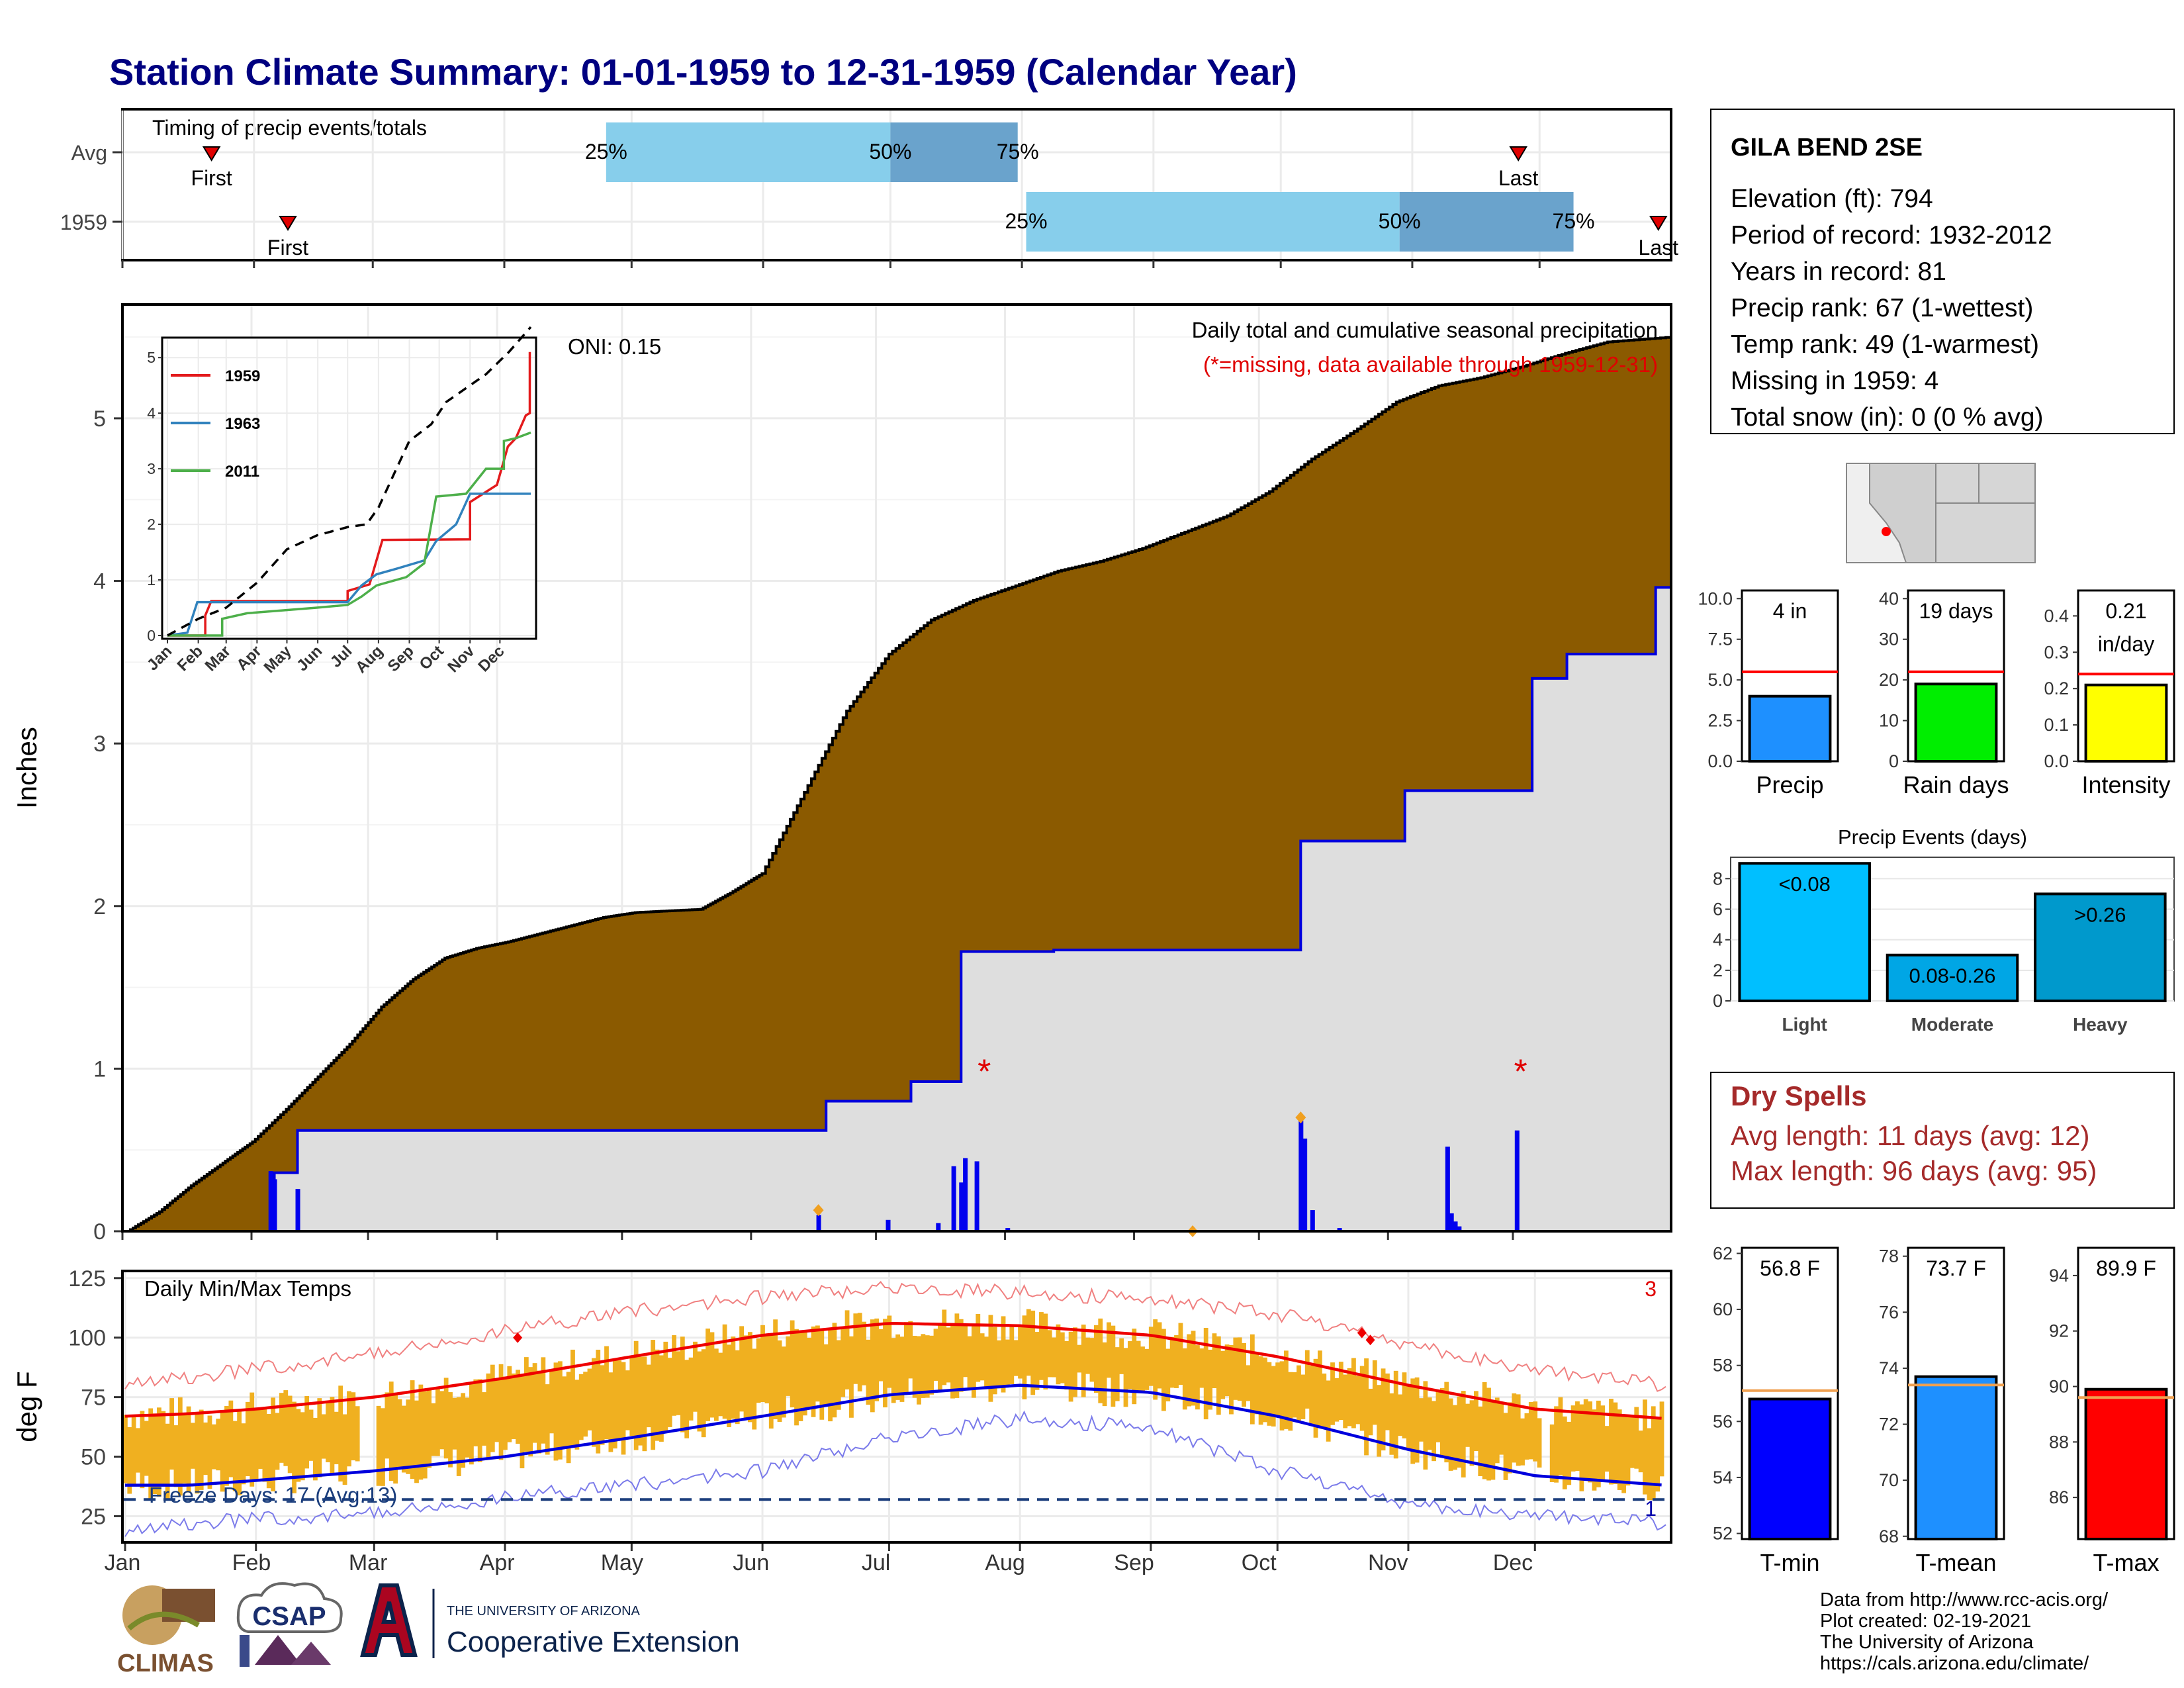 This screenshot has width=2184, height=1688. What do you see at coordinates (544, 1611) in the screenshot?
I see `ua-small-text: THE UNIVERSITY OF ARIZONA` at bounding box center [544, 1611].